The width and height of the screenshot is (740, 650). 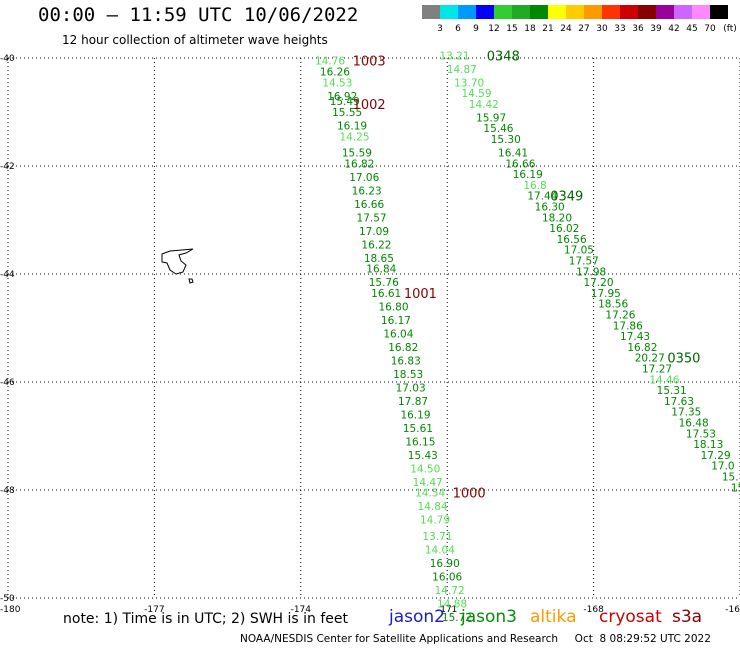 What do you see at coordinates (469, 494) in the screenshot?
I see `time-label: 1000` at bounding box center [469, 494].